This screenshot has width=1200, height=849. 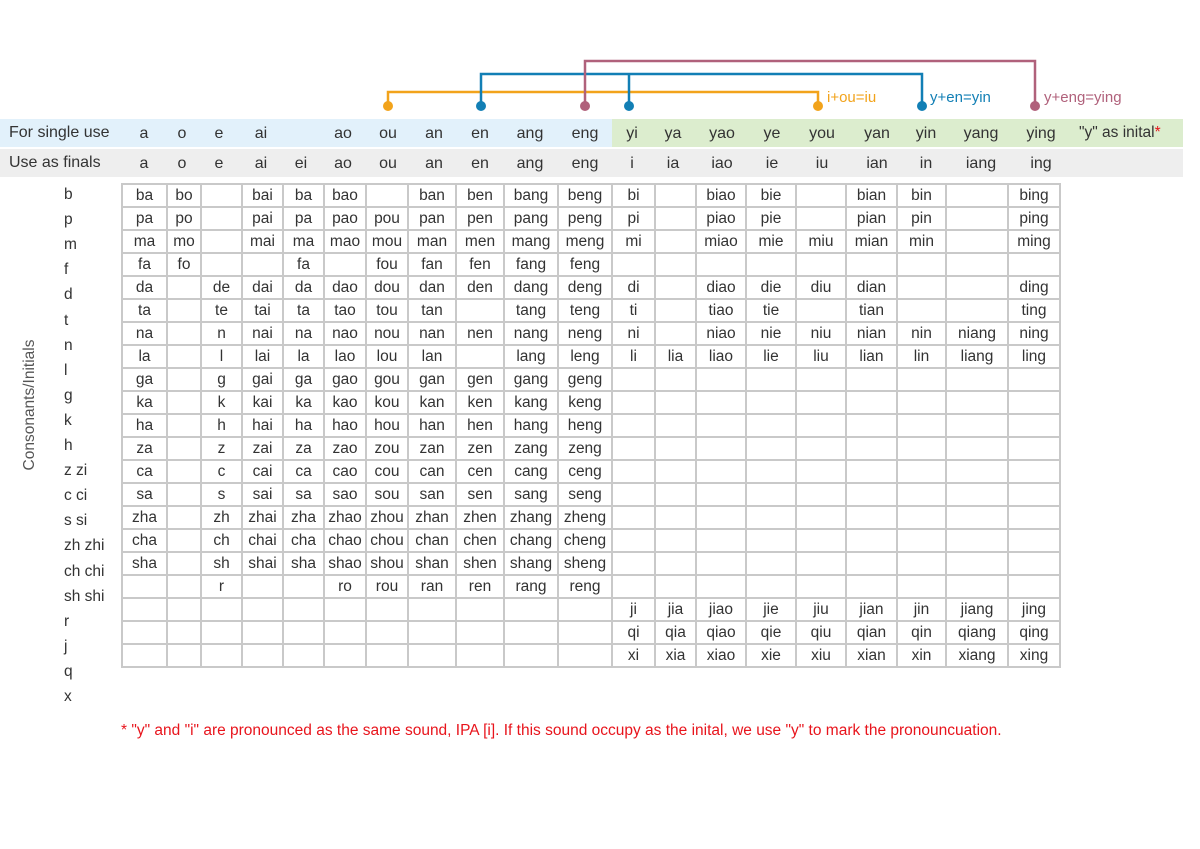 I want to click on connector-yeng, so click(x=810, y=82).